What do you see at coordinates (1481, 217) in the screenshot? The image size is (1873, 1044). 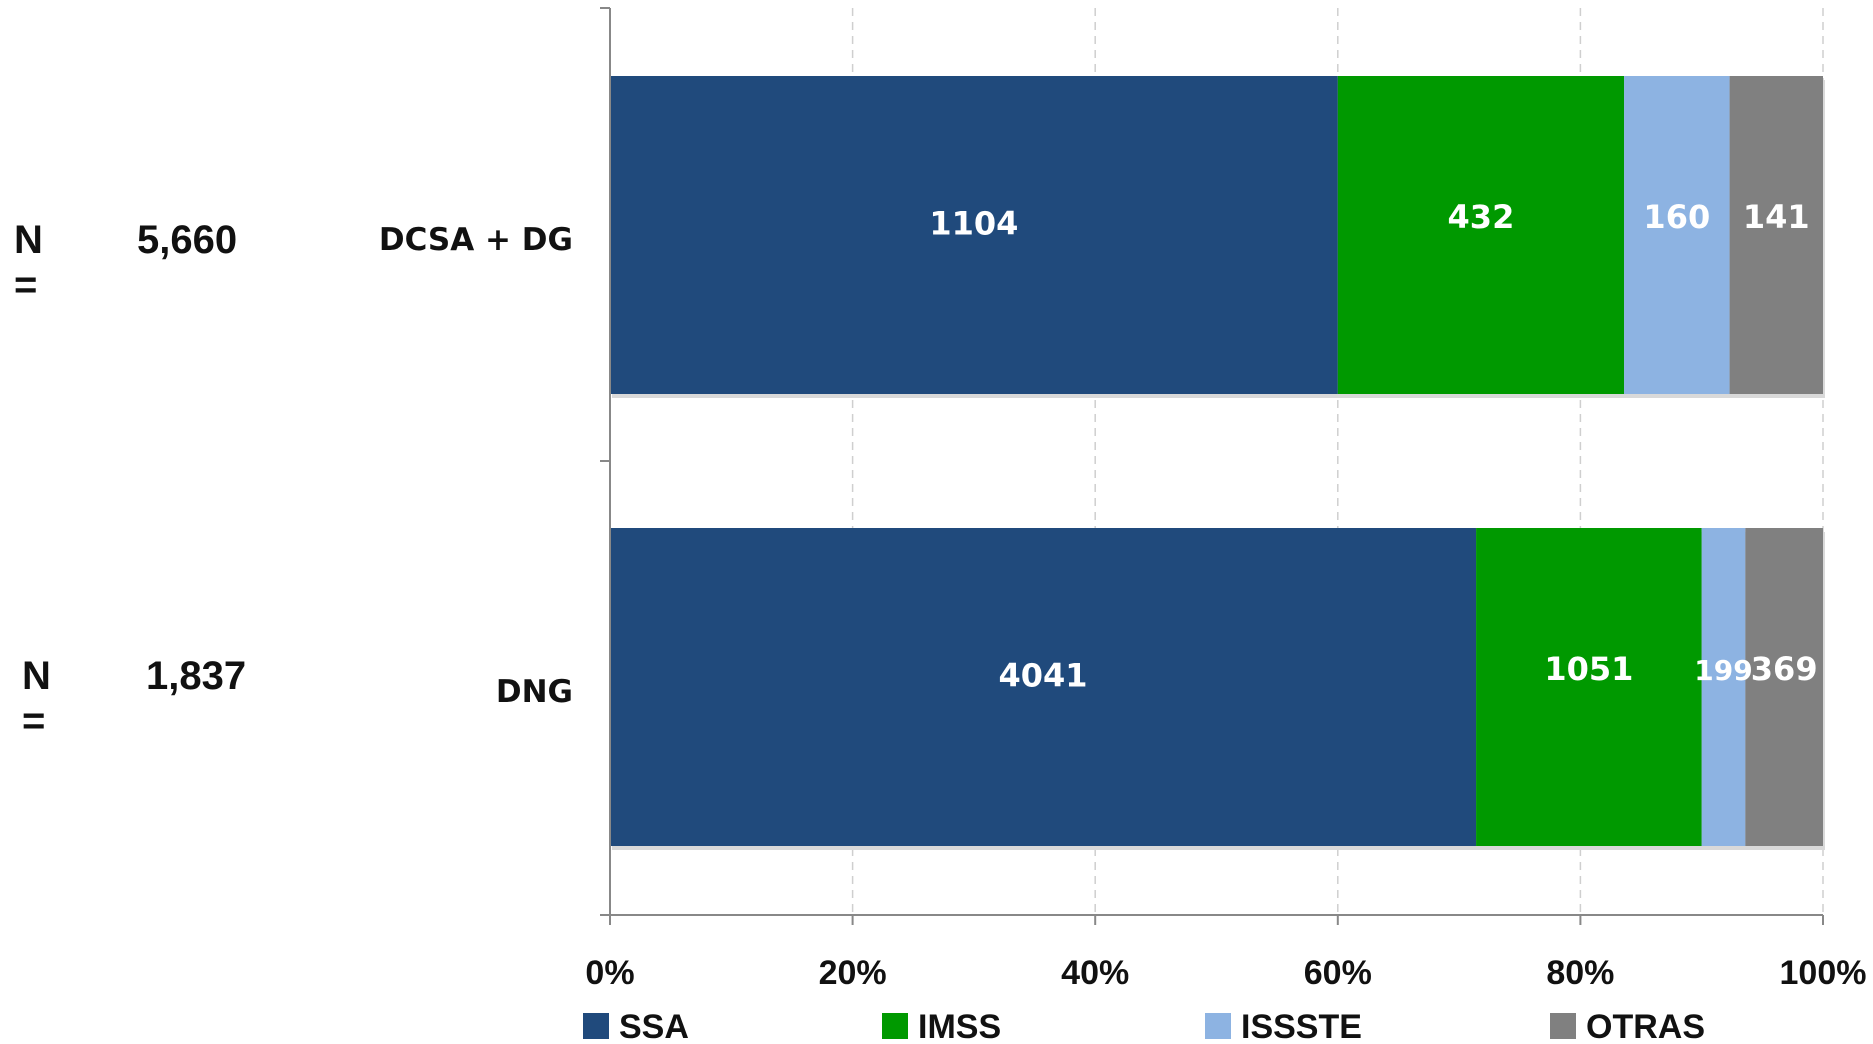 I see `data-label: 432` at bounding box center [1481, 217].